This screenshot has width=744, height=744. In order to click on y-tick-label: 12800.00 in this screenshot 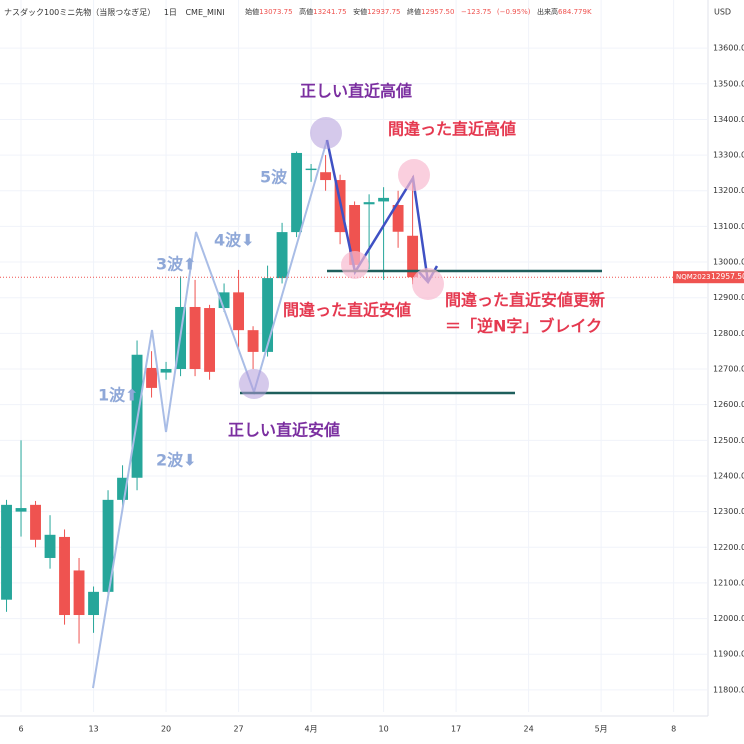, I will do `click(728, 333)`.